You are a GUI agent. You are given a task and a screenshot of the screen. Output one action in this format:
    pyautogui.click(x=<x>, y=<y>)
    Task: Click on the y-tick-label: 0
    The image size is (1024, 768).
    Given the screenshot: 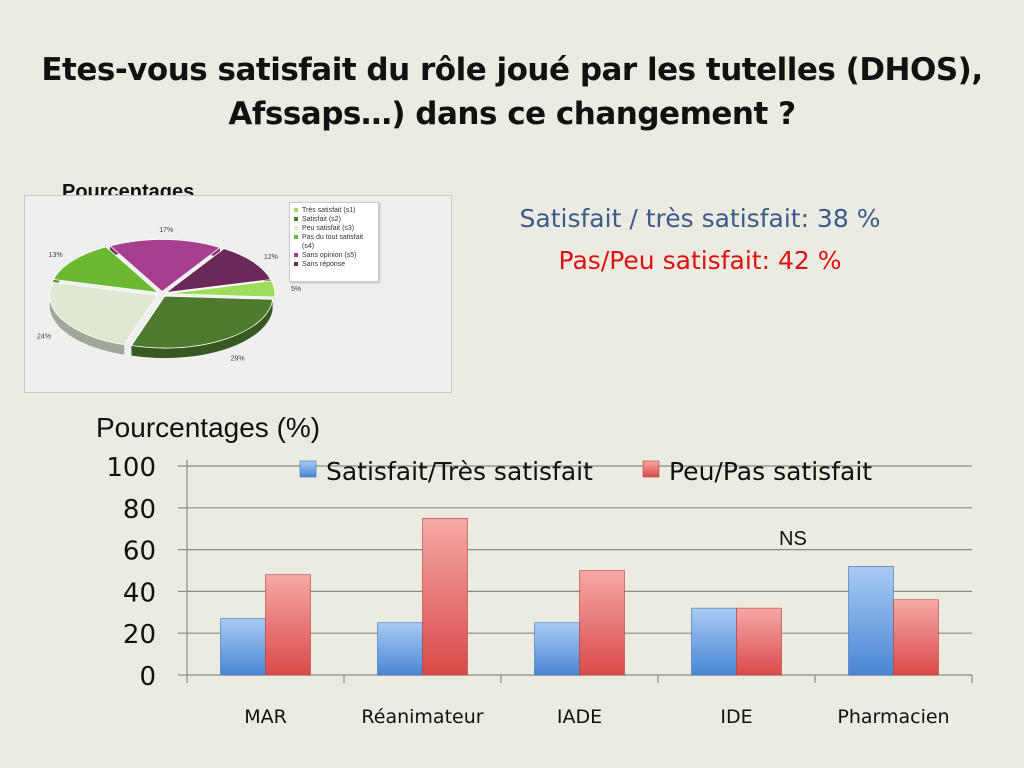 What is the action you would take?
    pyautogui.click(x=147, y=677)
    